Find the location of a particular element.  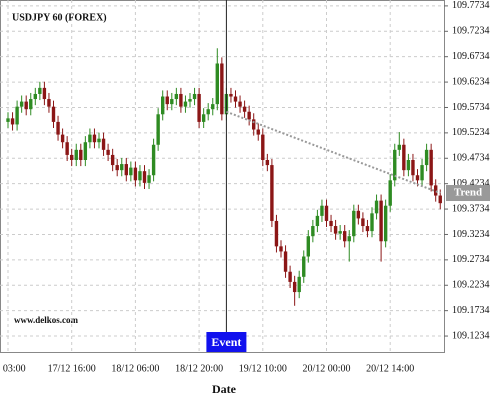

y-tick-label: 109.3734 is located at coordinates (471, 208).